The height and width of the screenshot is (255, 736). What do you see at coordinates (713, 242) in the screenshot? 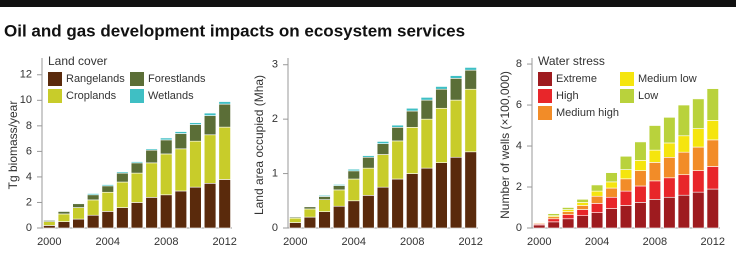
I see `x-tick-label: 2012` at bounding box center [713, 242].